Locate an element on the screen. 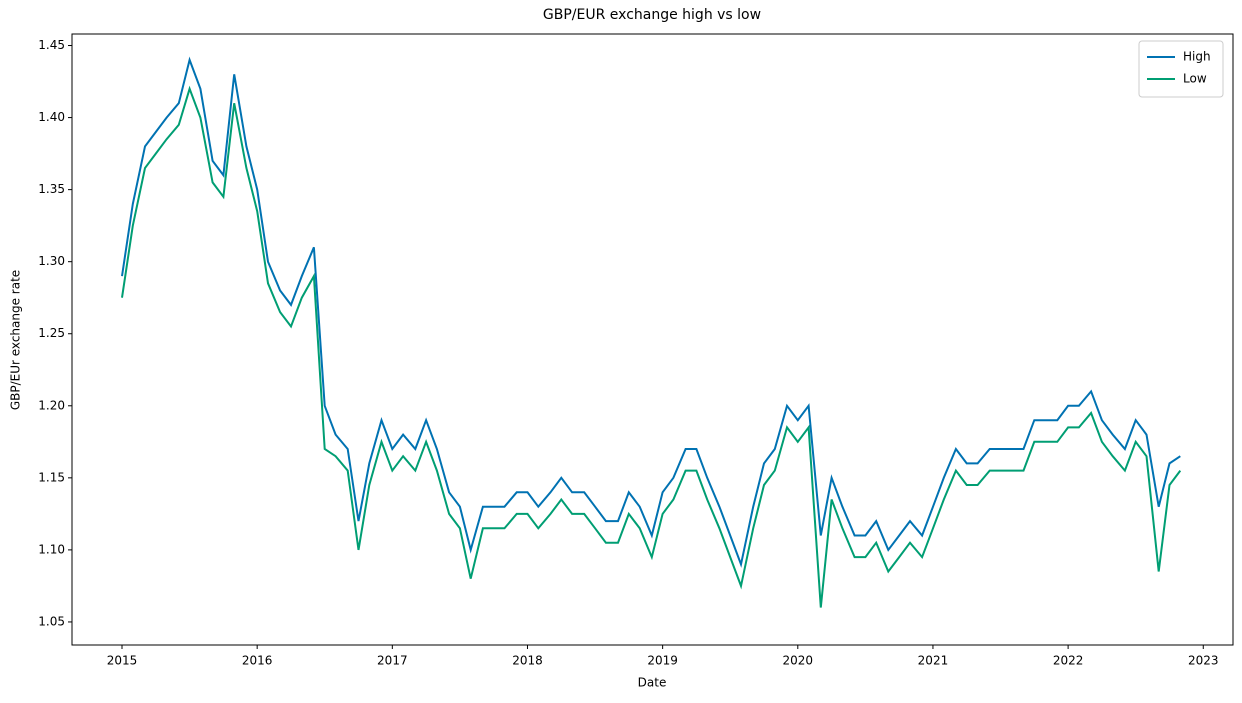 Image resolution: width=1242 pixels, height=703 pixels. y-tick-label: 1.30 is located at coordinates (51, 261).